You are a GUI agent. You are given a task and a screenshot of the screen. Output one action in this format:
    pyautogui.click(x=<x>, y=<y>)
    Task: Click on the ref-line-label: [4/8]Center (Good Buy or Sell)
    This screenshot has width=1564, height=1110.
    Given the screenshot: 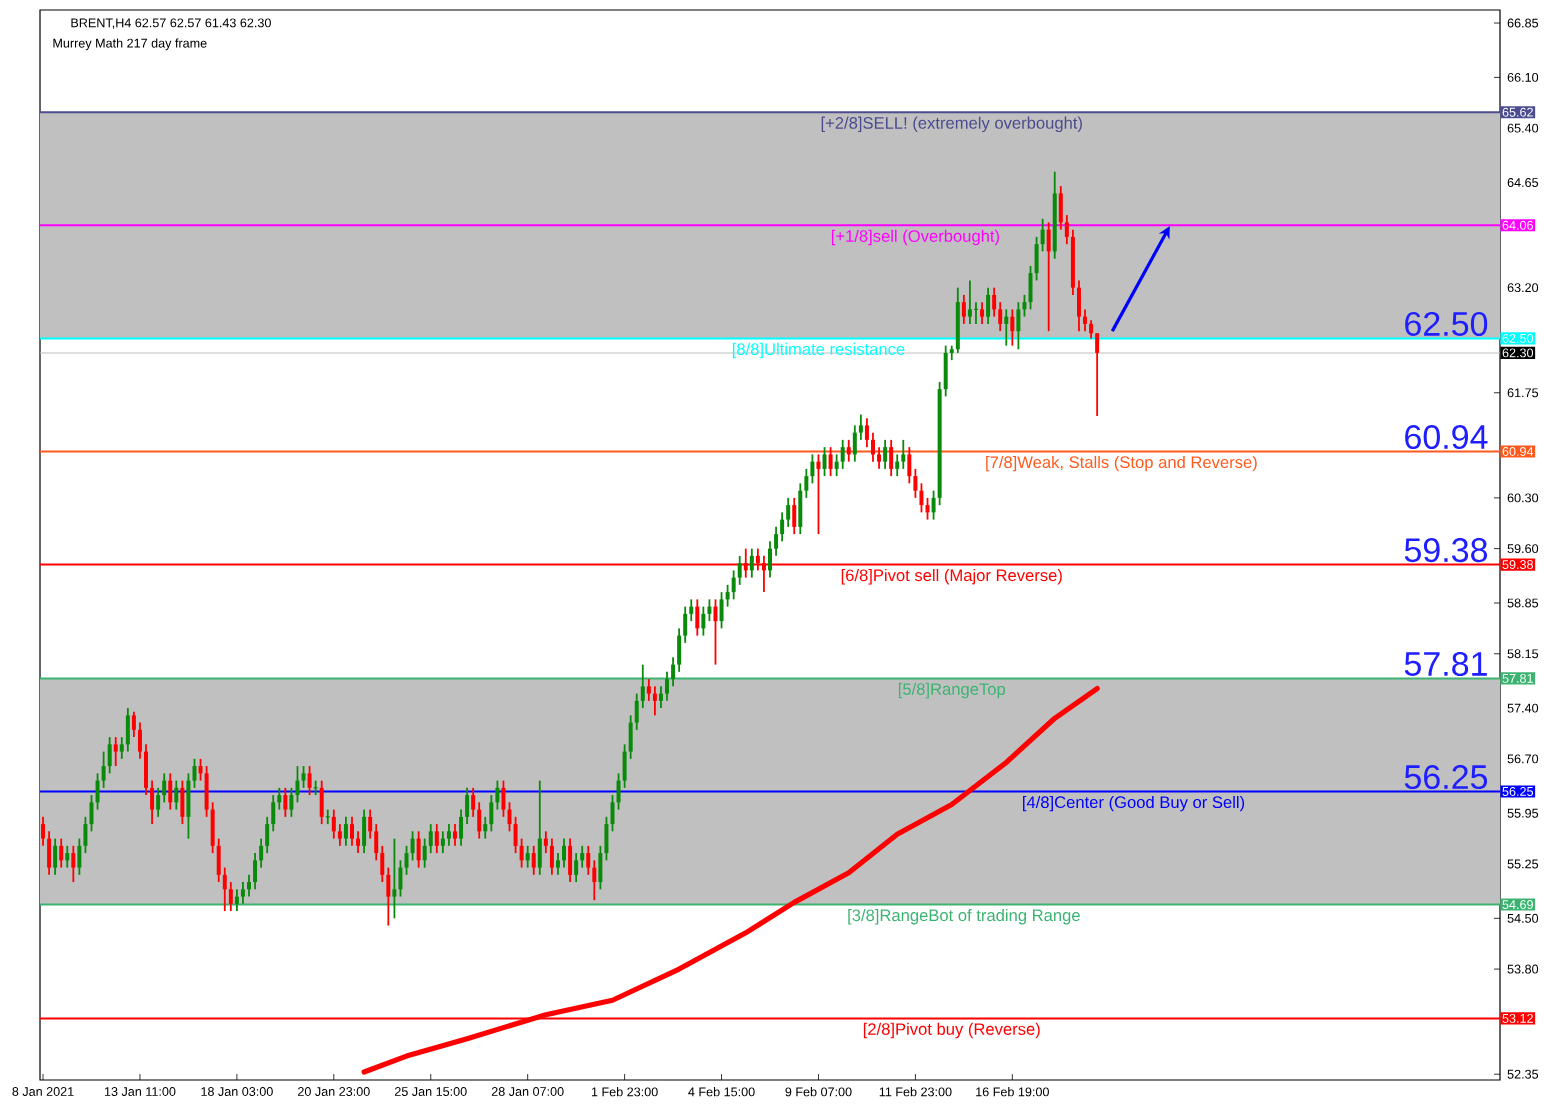 What is the action you would take?
    pyautogui.click(x=1134, y=803)
    